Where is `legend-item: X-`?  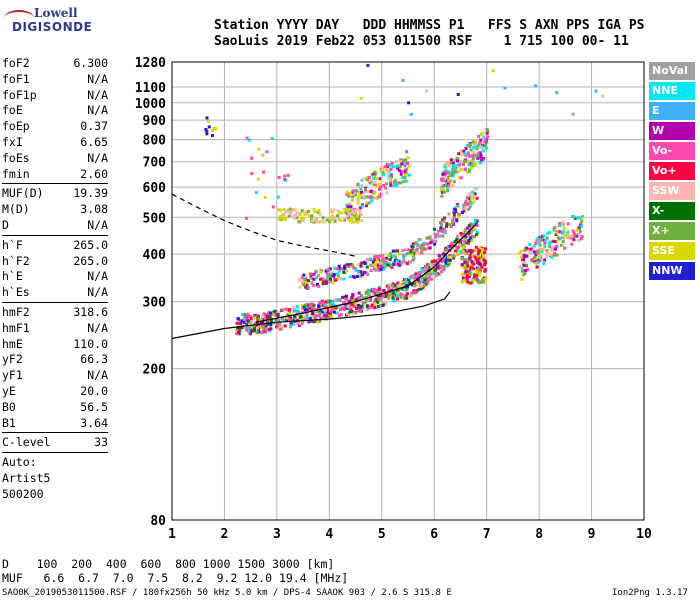
legend-item: X- is located at coordinates (672, 211).